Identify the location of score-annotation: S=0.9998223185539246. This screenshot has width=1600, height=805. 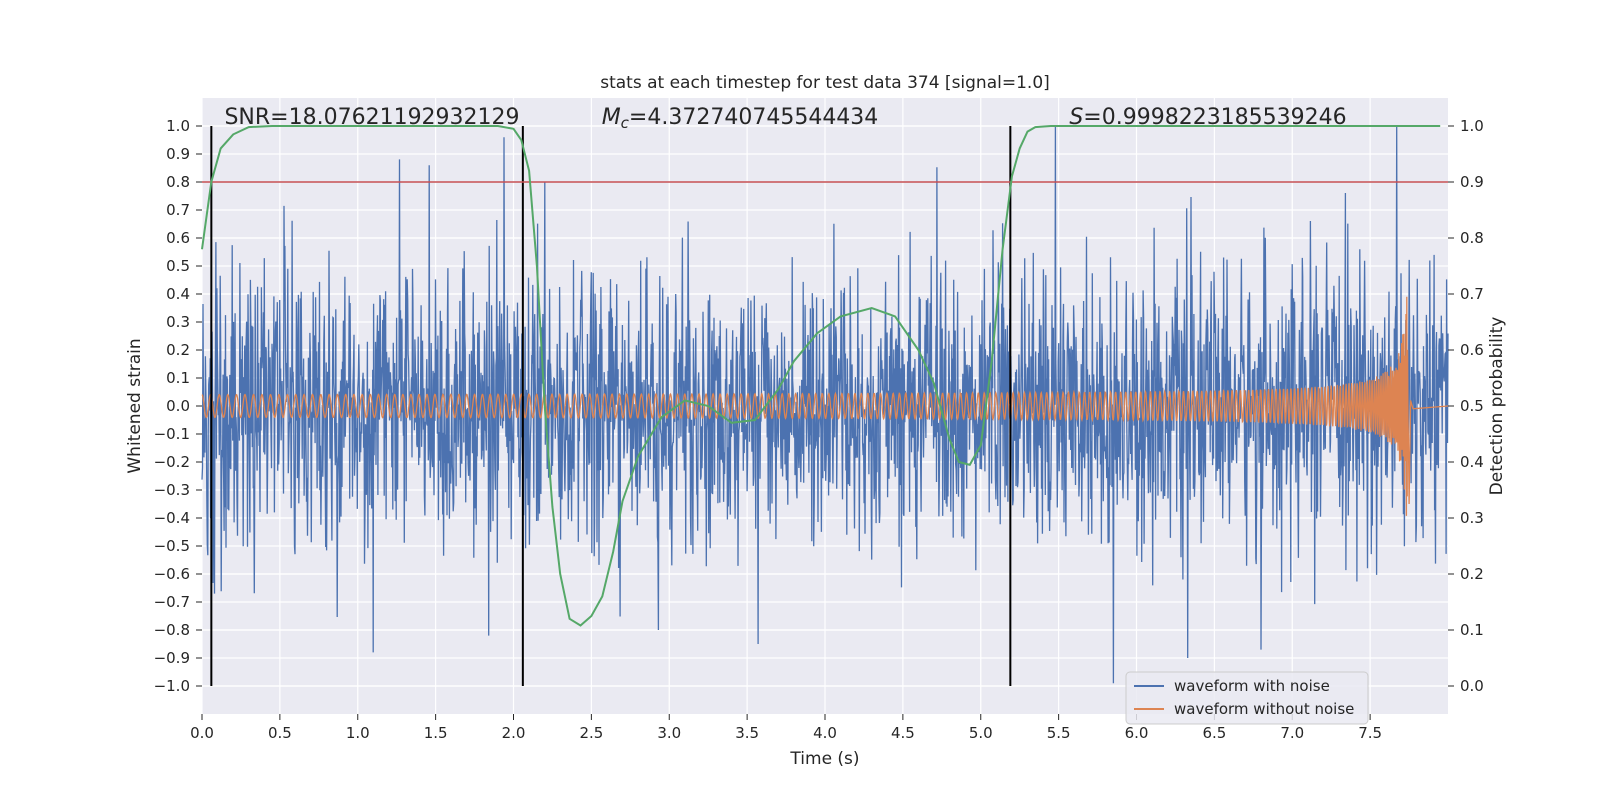
(1207, 117).